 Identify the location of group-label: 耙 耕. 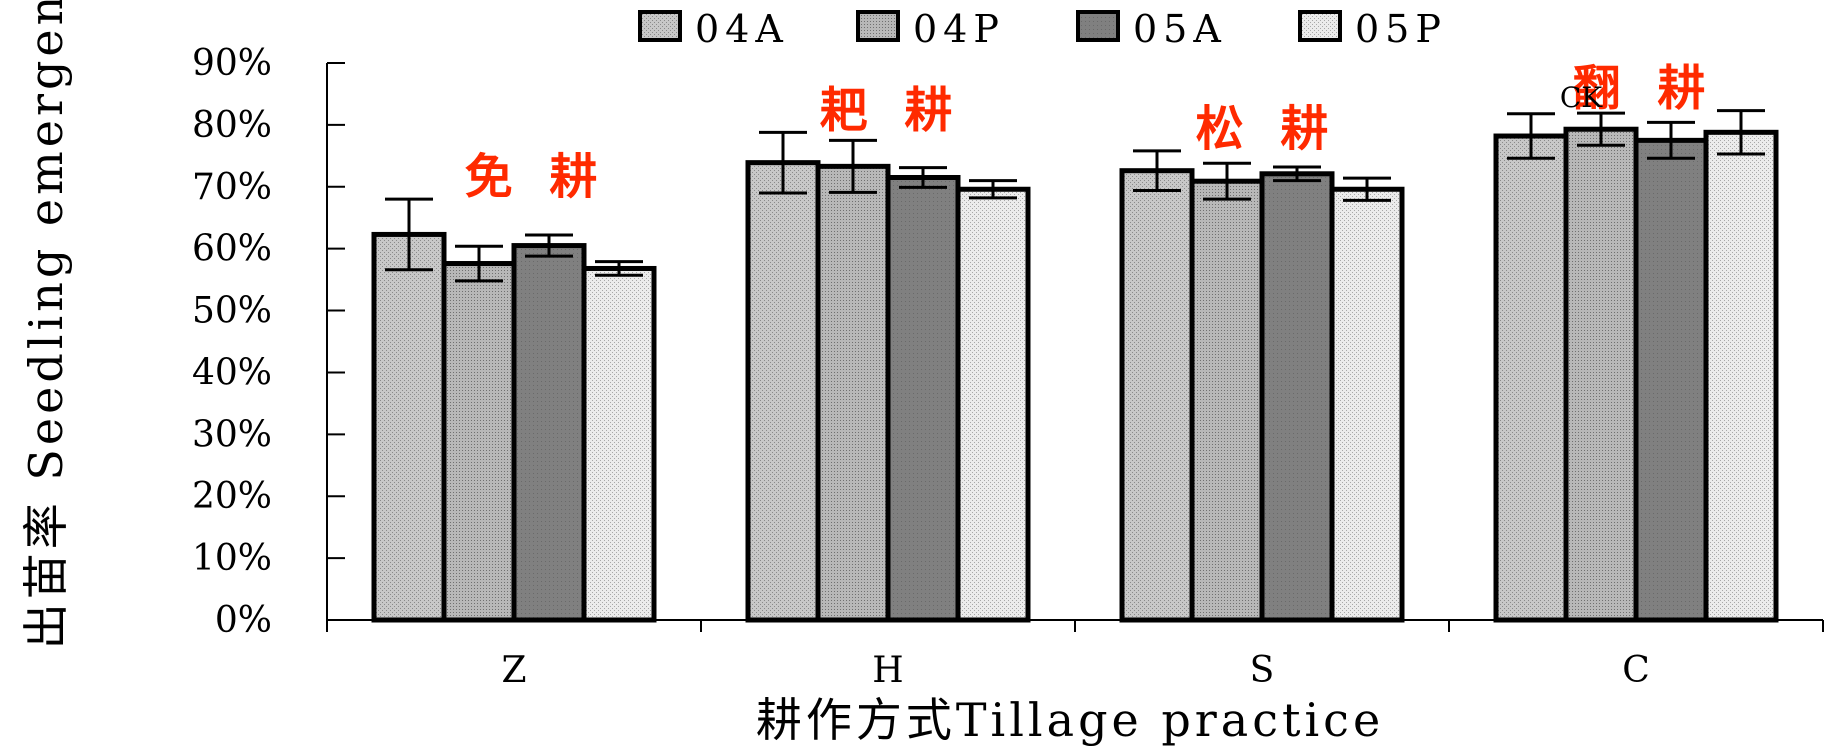
(891, 110).